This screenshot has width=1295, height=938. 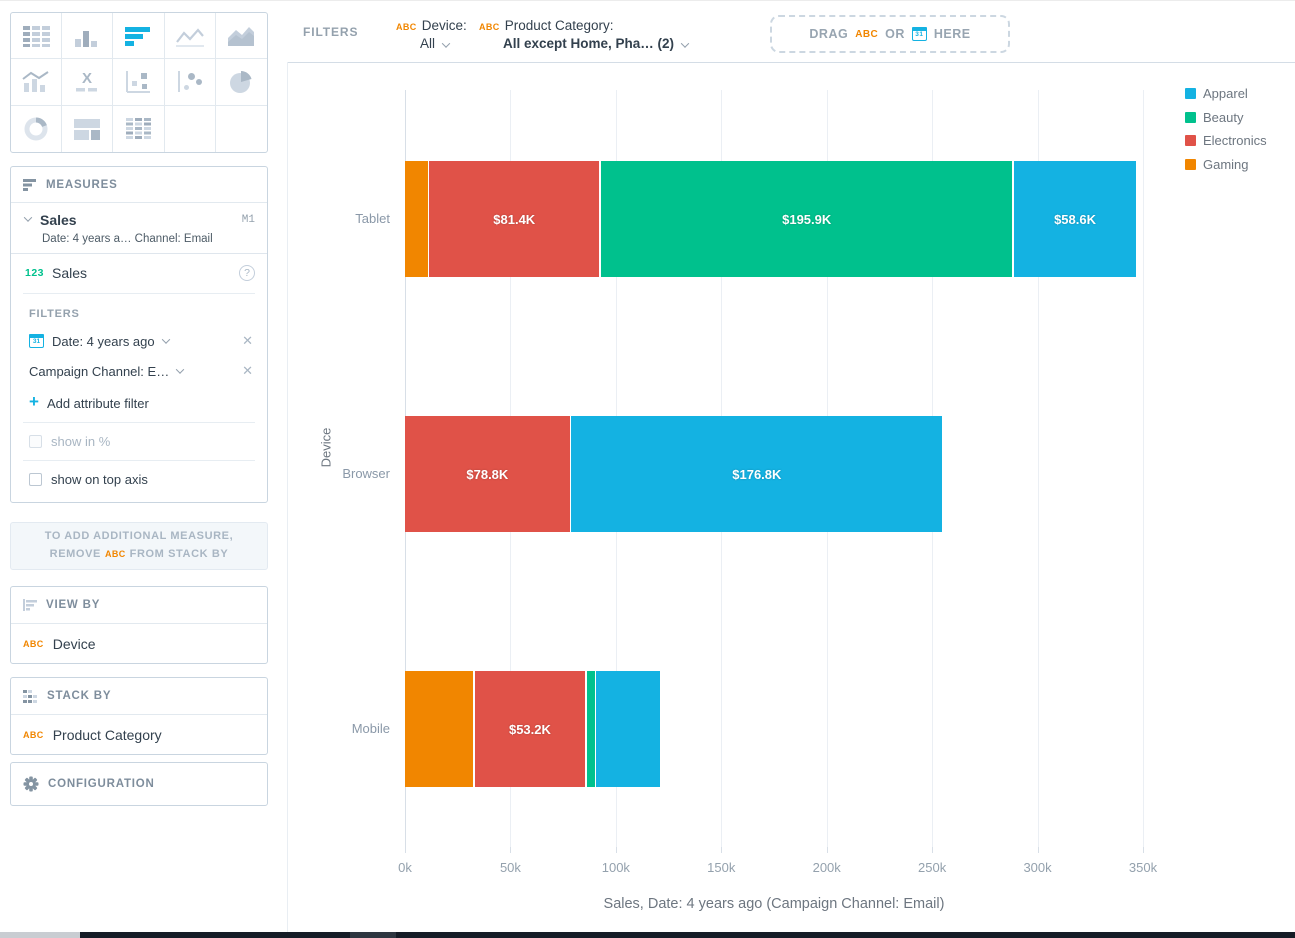 What do you see at coordinates (75, 554) in the screenshot?
I see `hint-line2-pre: REMOVE` at bounding box center [75, 554].